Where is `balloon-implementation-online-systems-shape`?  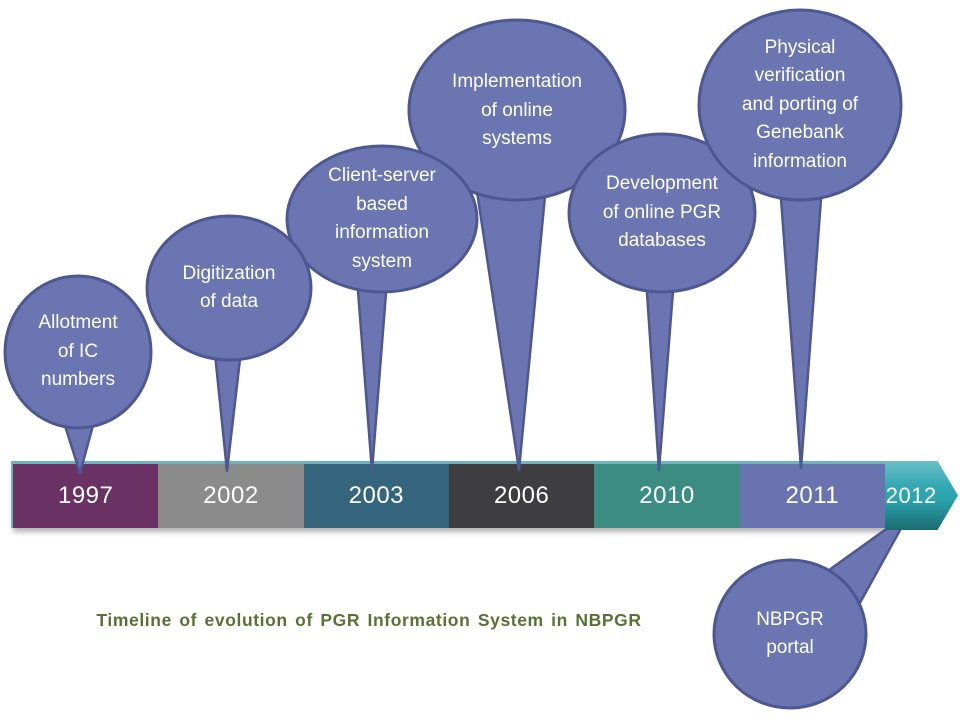 balloon-implementation-online-systems-shape is located at coordinates (517, 245).